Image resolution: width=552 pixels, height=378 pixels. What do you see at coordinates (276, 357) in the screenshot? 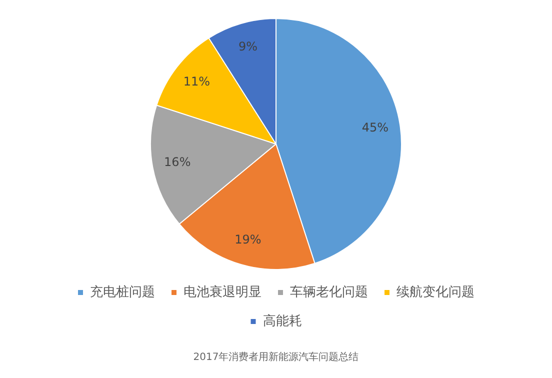
I see `text: 2017年消费者用新能源汽车问题总结` at bounding box center [276, 357].